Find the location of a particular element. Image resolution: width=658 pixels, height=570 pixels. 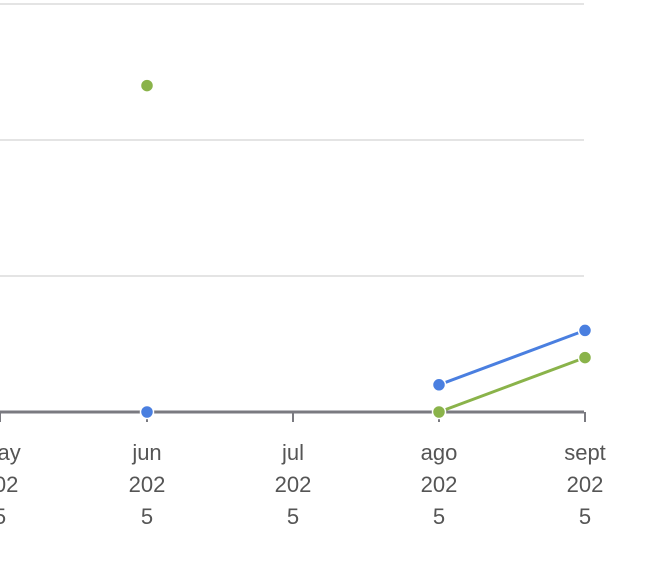

x-tick-label: ago 2025 is located at coordinates (439, 484).